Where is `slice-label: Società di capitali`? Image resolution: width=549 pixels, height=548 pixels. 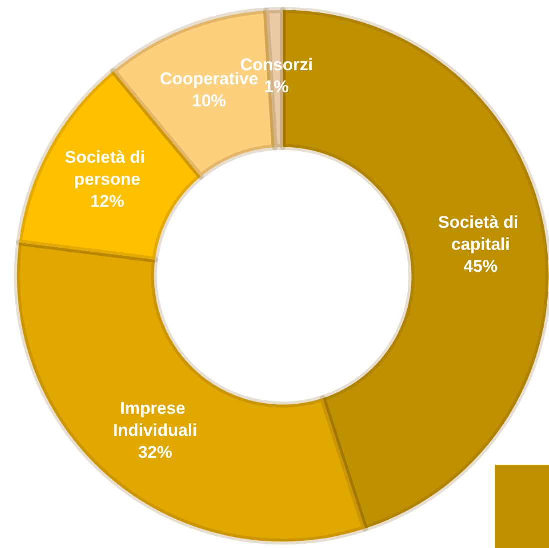
slice-label: Società di capitali is located at coordinates (481, 233).